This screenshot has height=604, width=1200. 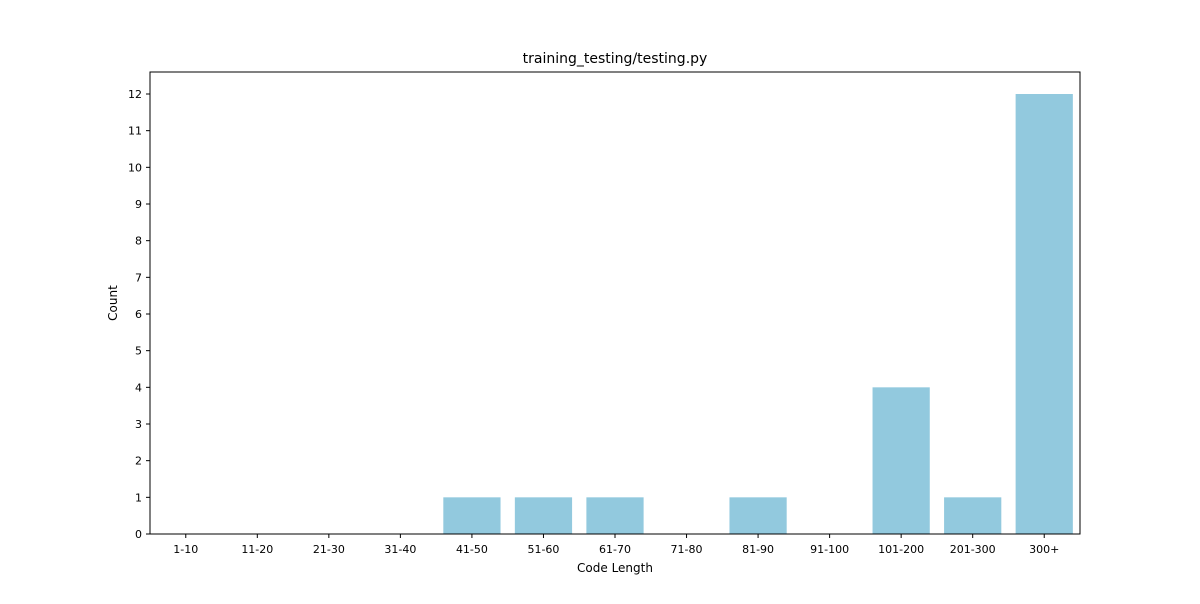 I want to click on y-tick-label: 0, so click(x=138, y=534).